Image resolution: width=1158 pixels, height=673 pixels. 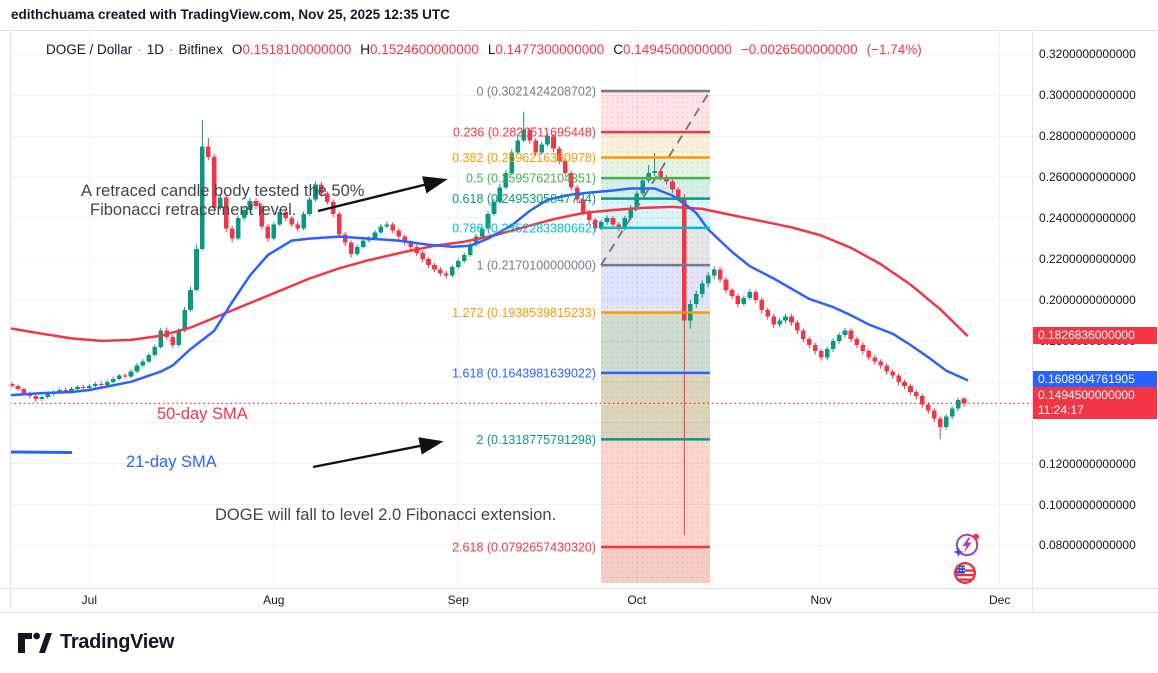 I want to click on fib-level-label: 0 (0.3021424208702), so click(x=536, y=92).